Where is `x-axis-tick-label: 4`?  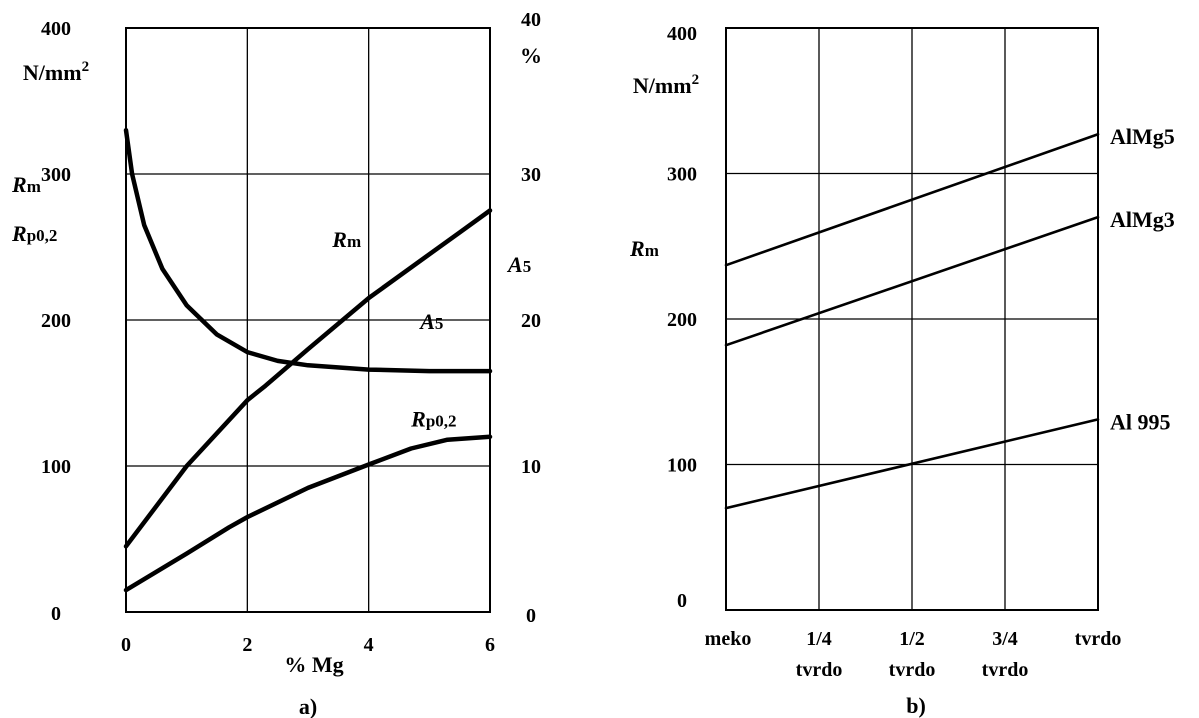
x-axis-tick-label: 4 is located at coordinates (369, 645).